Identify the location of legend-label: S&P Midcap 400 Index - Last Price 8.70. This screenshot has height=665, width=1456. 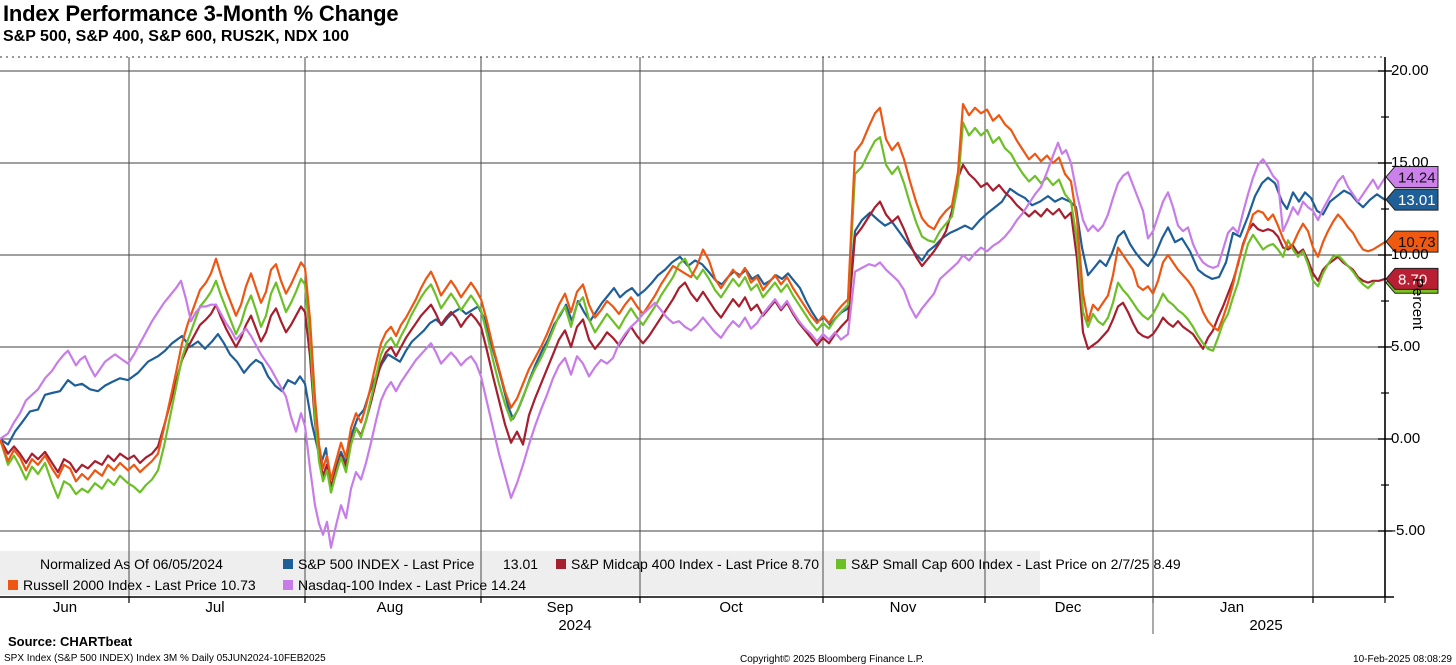
(695, 564).